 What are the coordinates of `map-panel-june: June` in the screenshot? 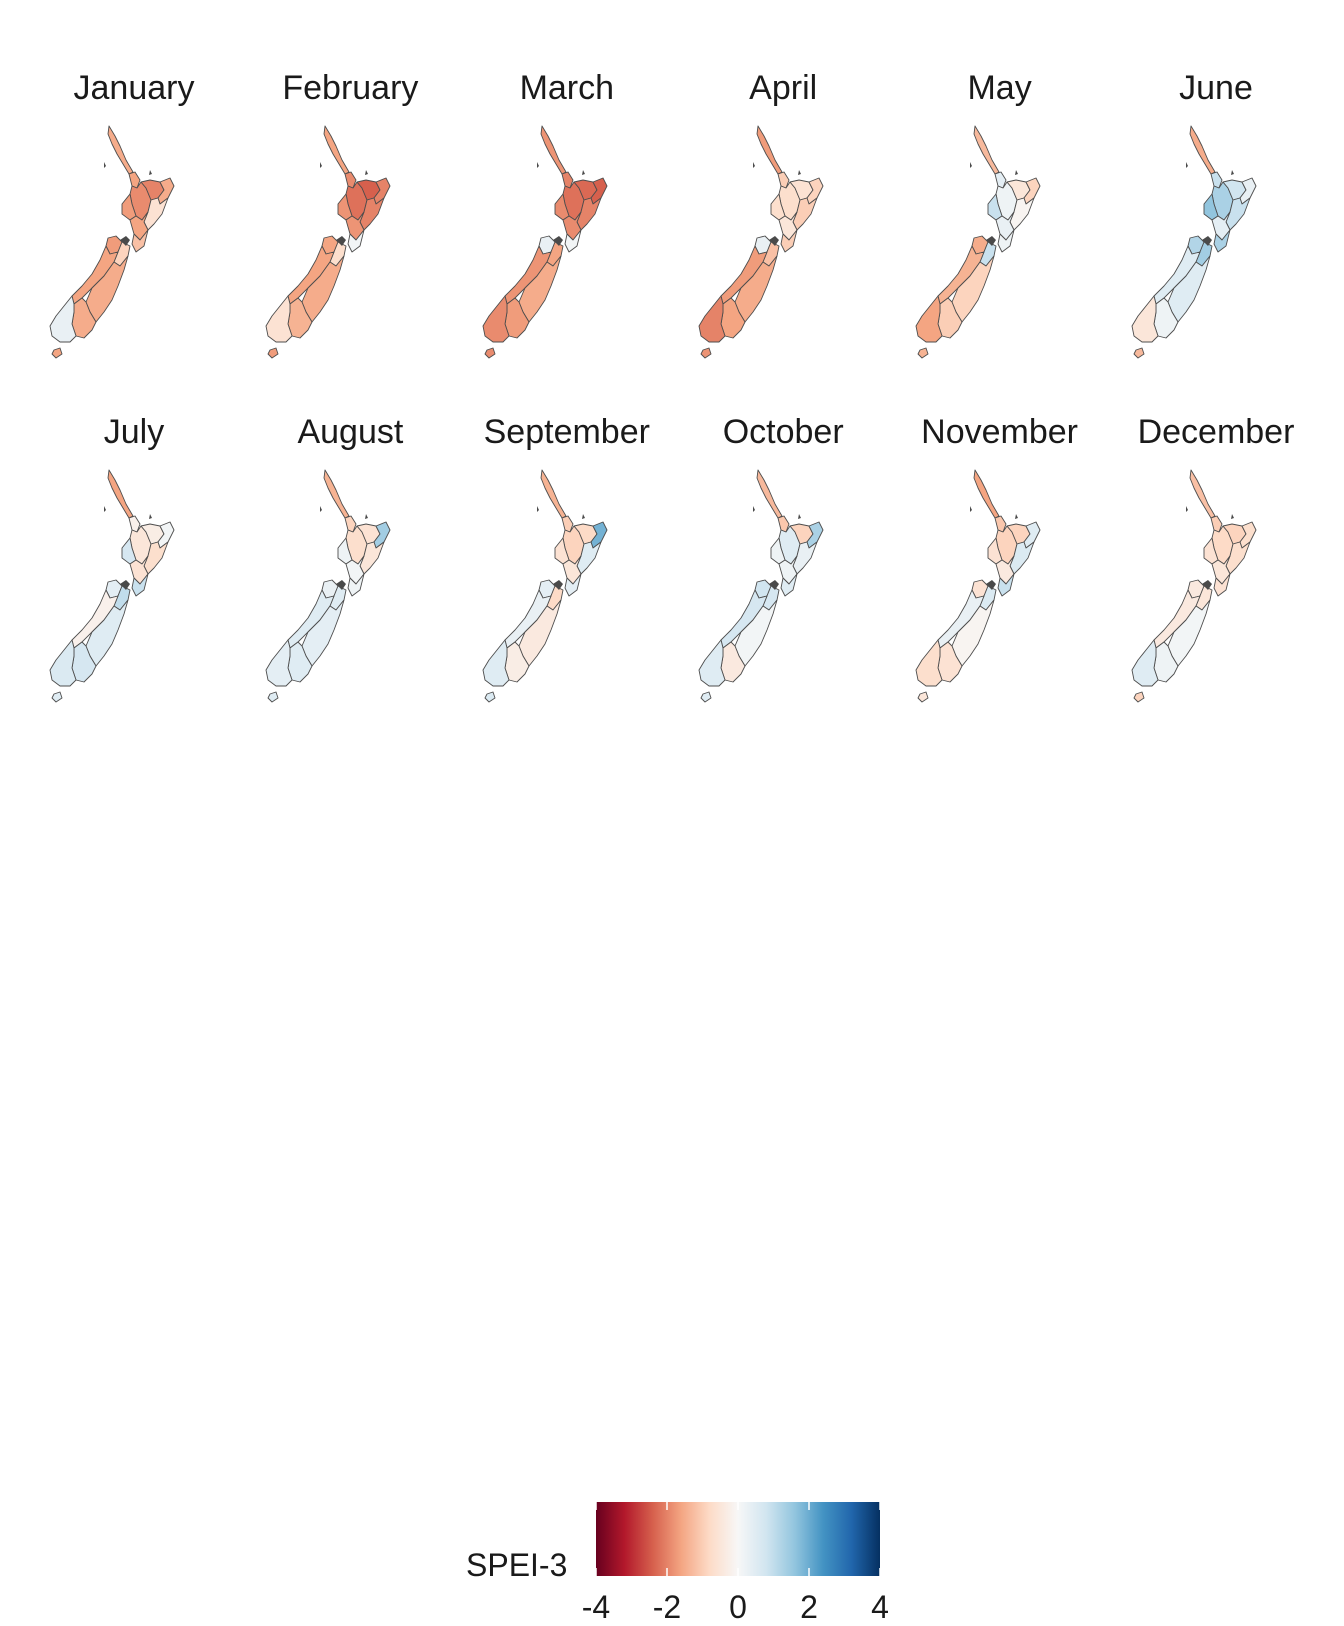 It's located at (1216, 179).